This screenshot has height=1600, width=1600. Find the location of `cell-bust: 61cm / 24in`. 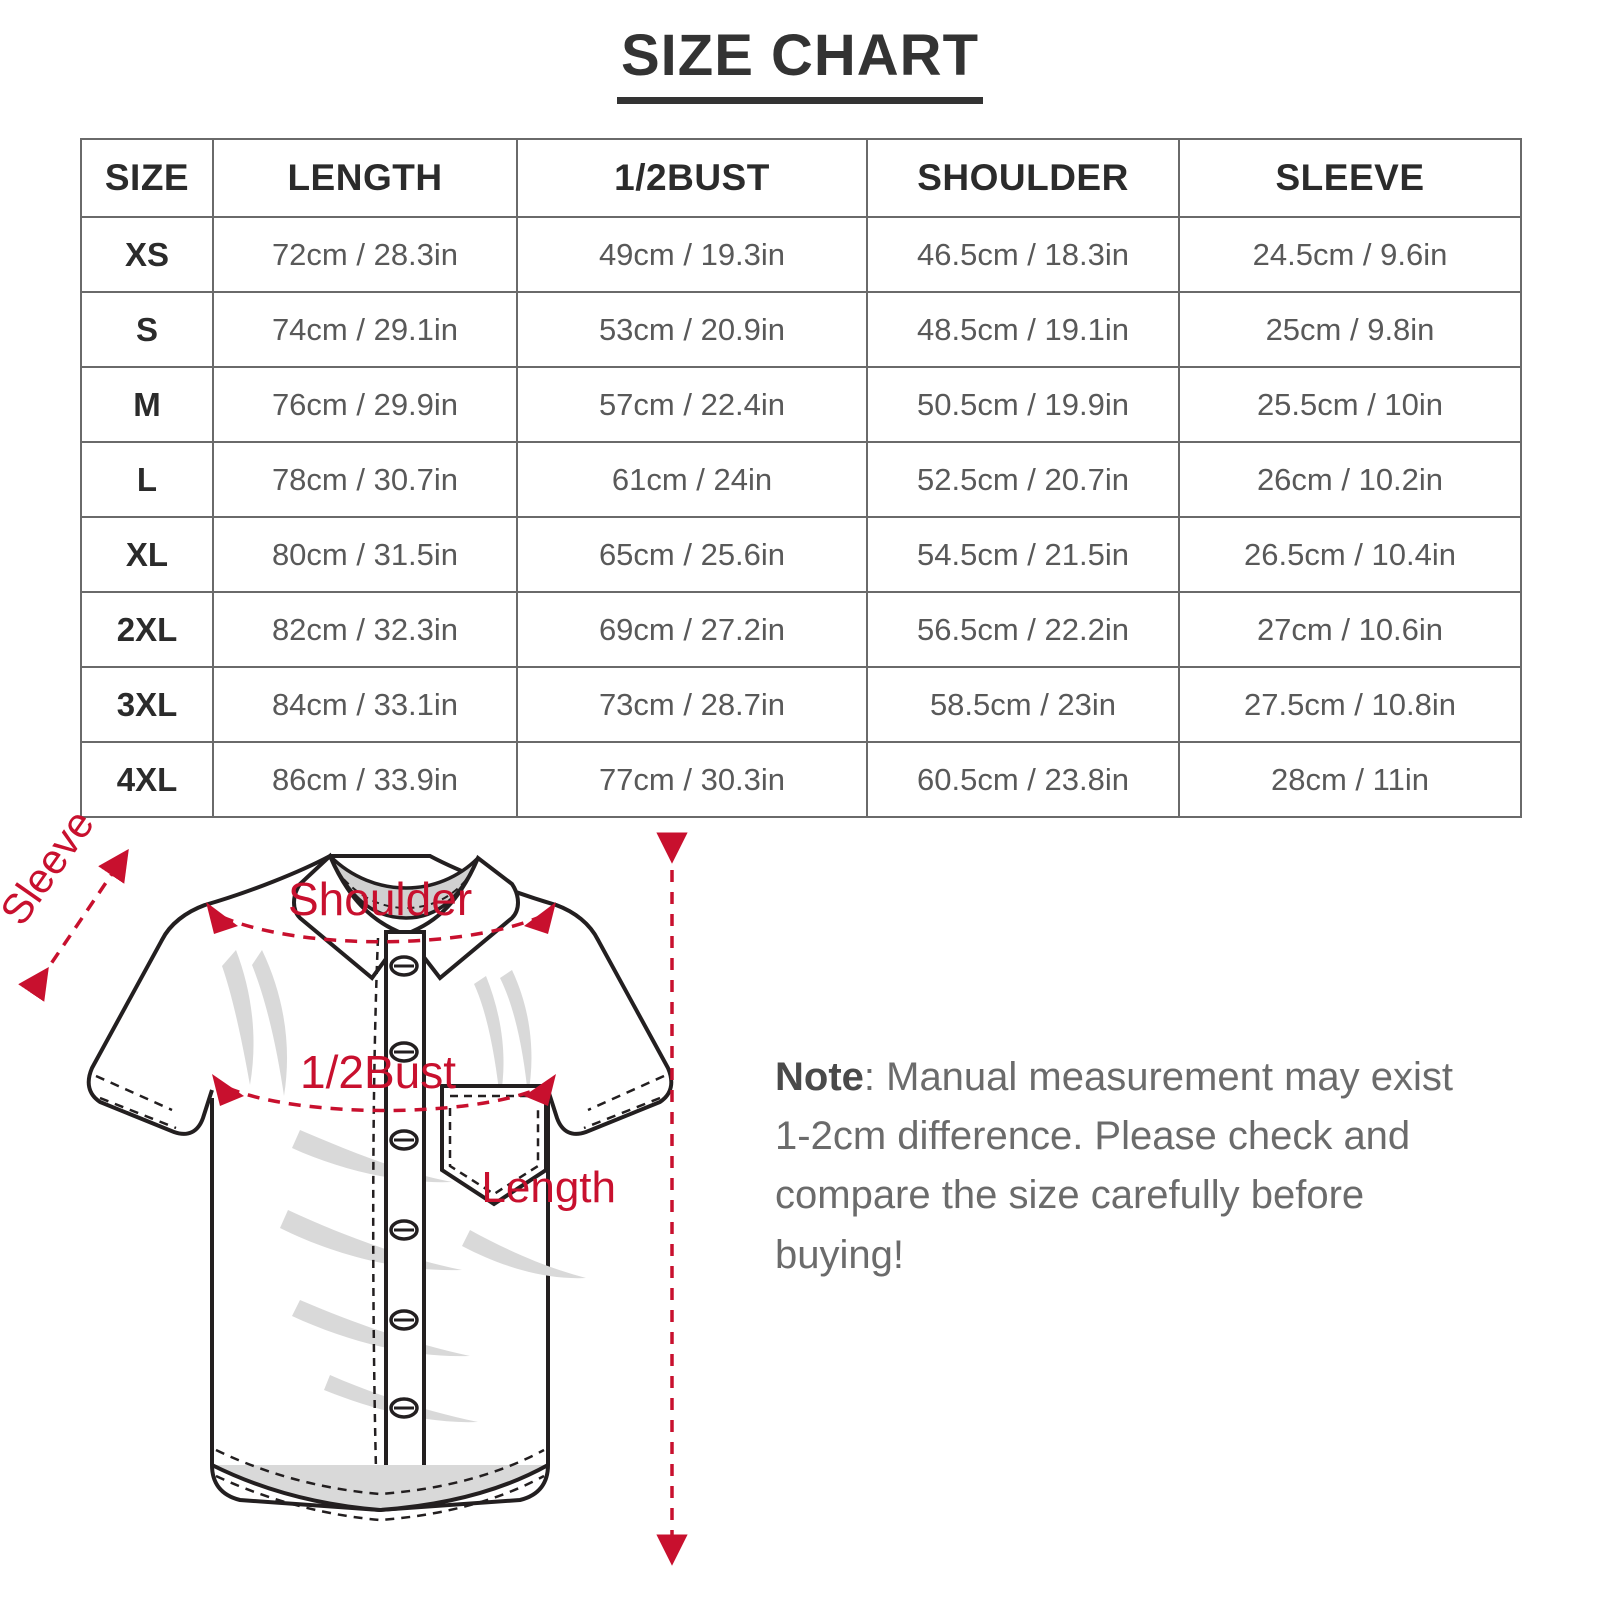

cell-bust: 61cm / 24in is located at coordinates (692, 479).